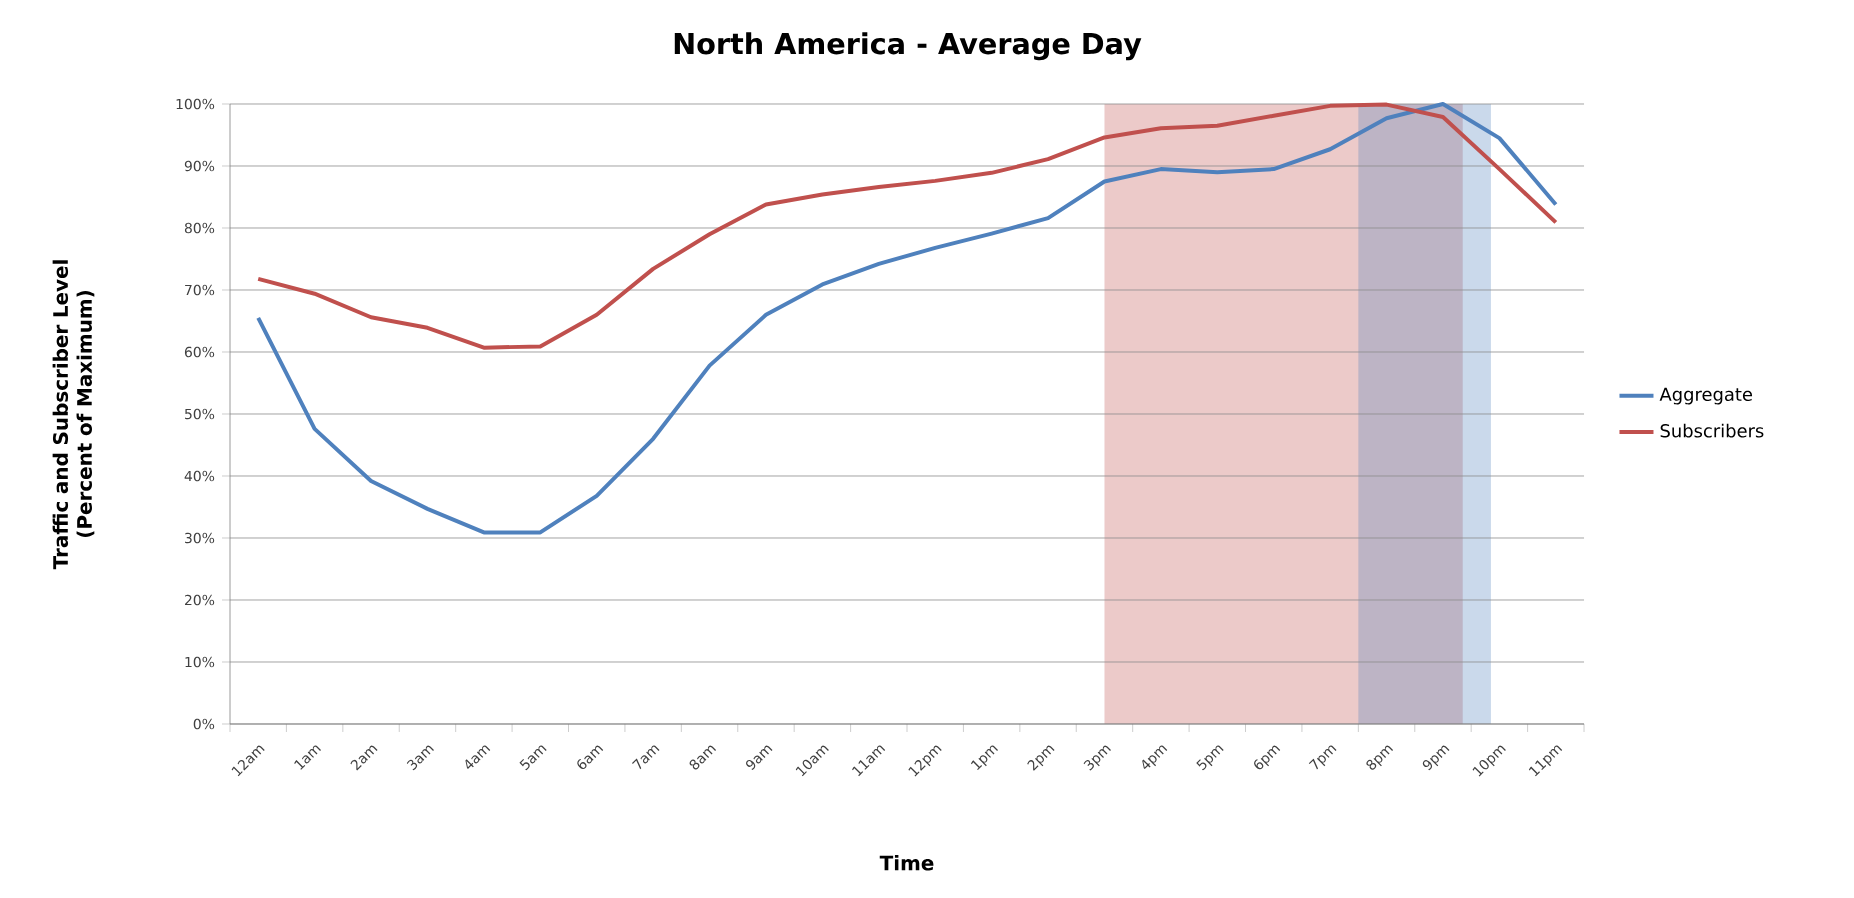  Describe the element at coordinates (906, 863) in the screenshot. I see `x-axis-title: Time` at that location.